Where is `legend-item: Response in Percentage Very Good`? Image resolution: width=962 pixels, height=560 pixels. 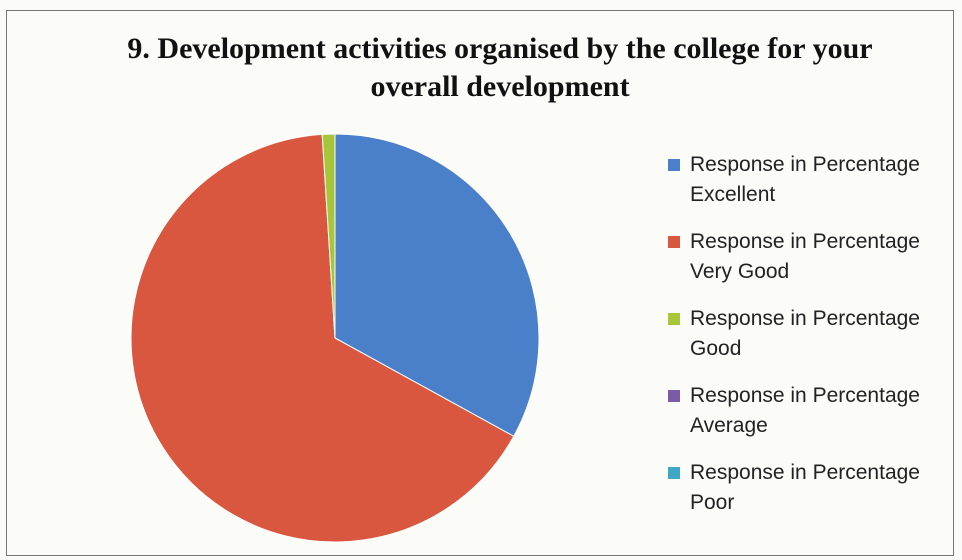 legend-item: Response in Percentage Very Good is located at coordinates (799, 257).